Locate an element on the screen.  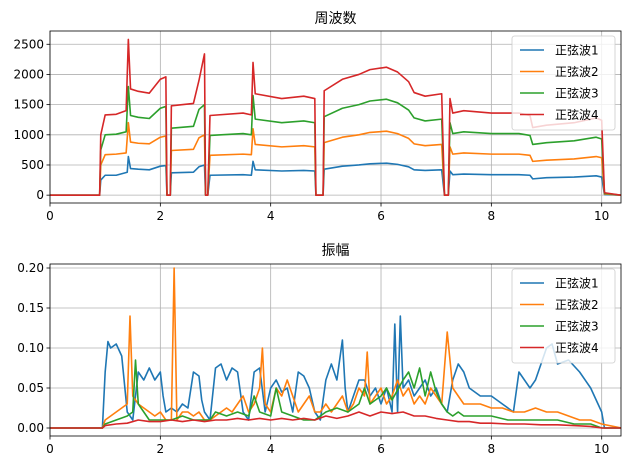
y-tick-label: 1000 is located at coordinates (28, 135).